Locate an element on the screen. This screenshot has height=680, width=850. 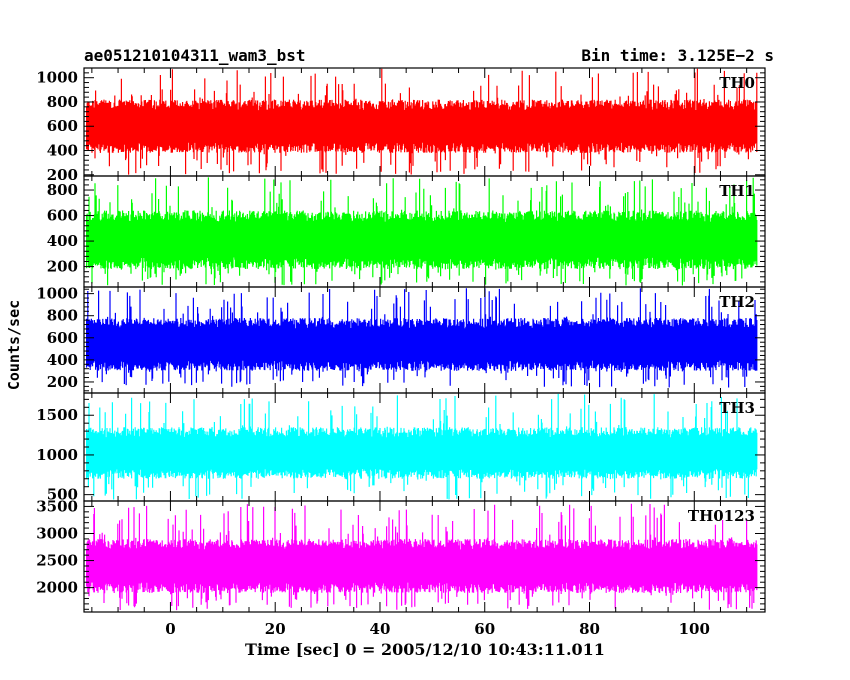
panel-frame is located at coordinates (424, 556).